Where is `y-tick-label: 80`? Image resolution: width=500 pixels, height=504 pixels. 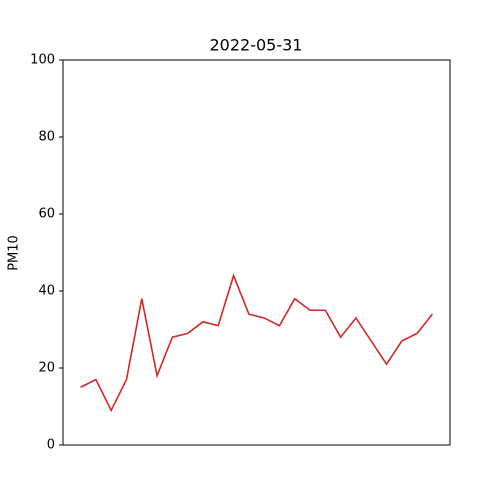
y-tick-label: 80 is located at coordinates (46, 137).